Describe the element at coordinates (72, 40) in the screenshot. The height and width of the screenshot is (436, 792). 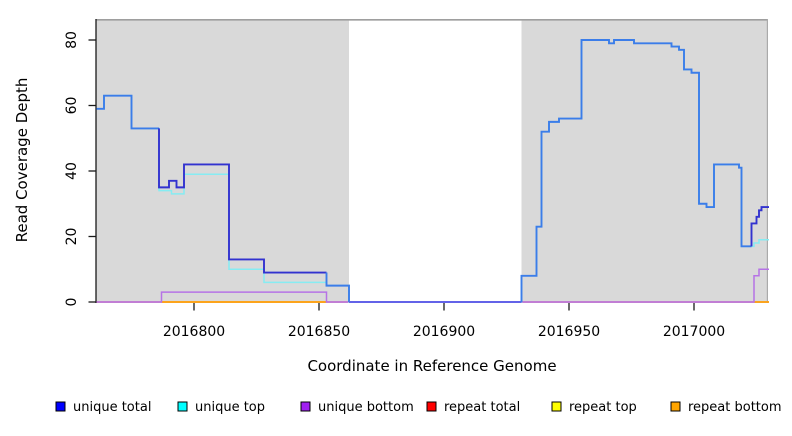
I see `y-tick-label-80: 80` at that location.